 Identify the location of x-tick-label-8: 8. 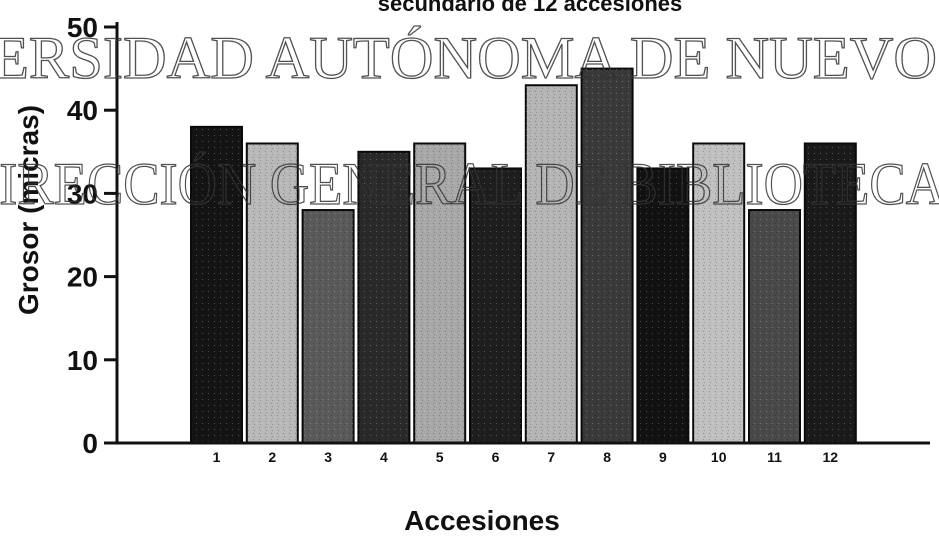
(607, 457).